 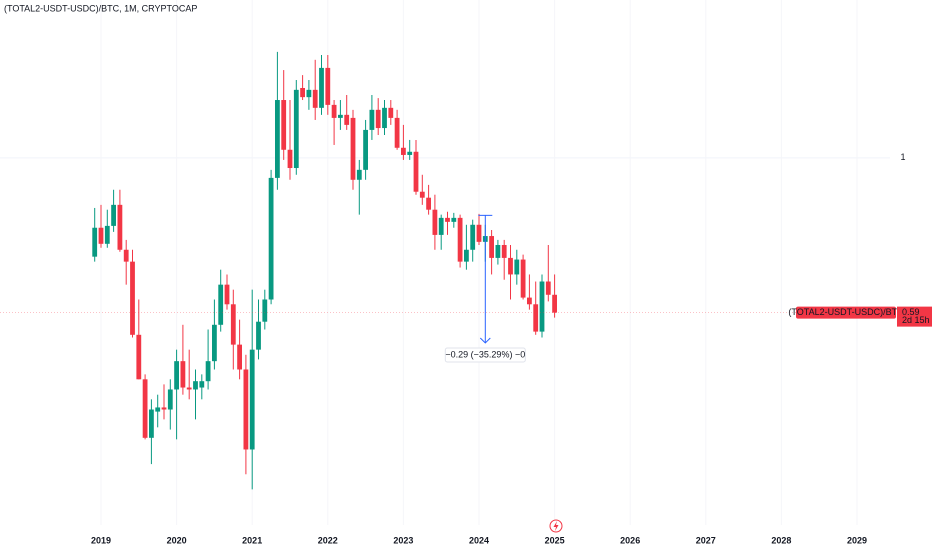 What do you see at coordinates (706, 540) in the screenshot?
I see `x-tick-label: 2027` at bounding box center [706, 540].